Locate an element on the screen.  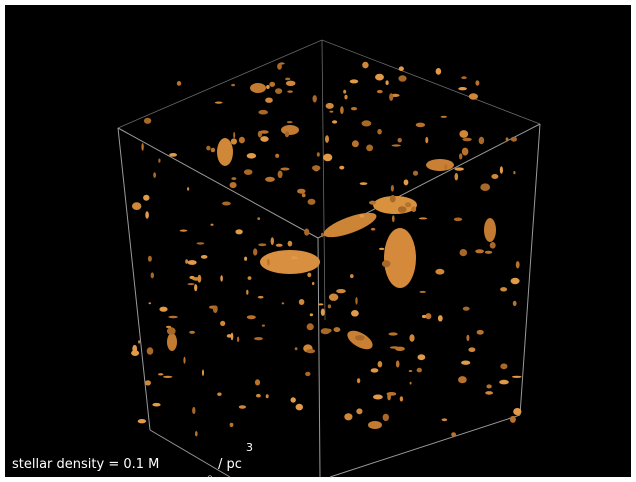
caption-text: stellar density = 0.1 M is located at coordinates (85, 464).